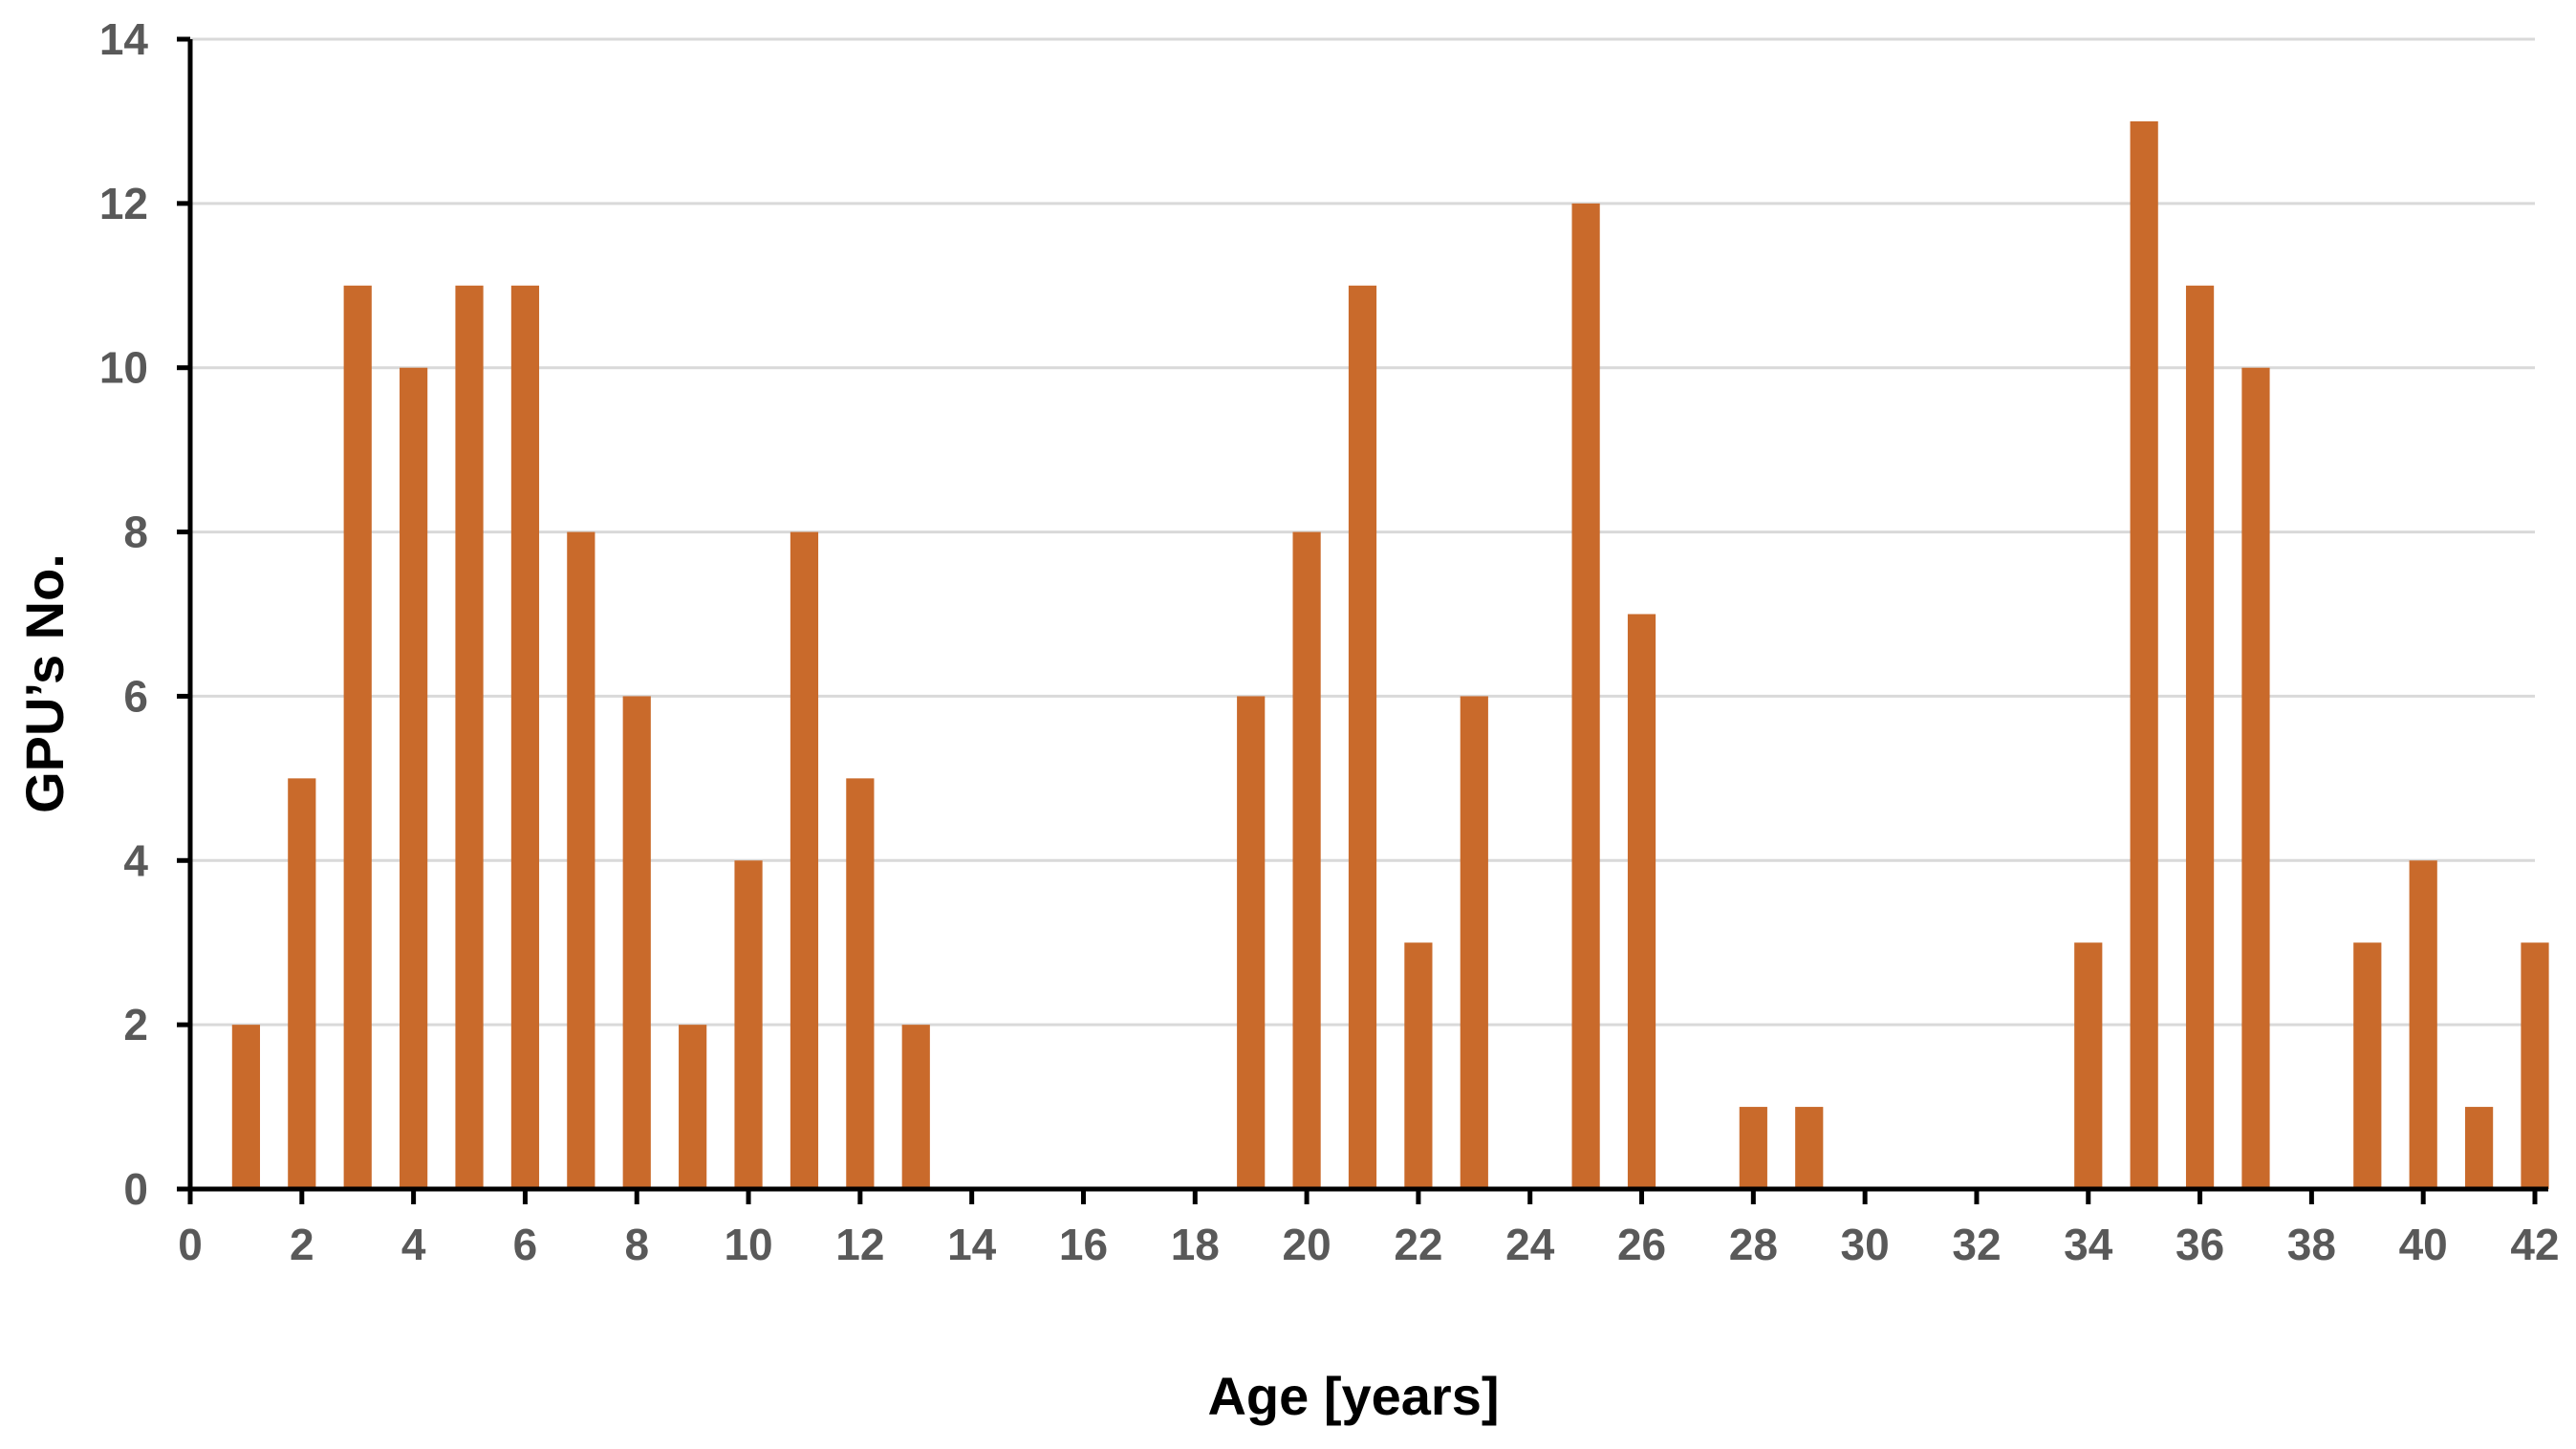  Describe the element at coordinates (636, 1244) in the screenshot. I see `x-tick-label: 8` at that location.